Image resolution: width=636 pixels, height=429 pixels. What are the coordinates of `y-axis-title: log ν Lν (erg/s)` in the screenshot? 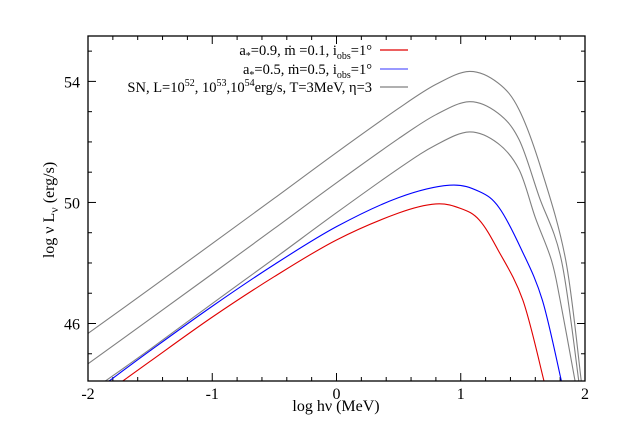 It's located at (51, 210).